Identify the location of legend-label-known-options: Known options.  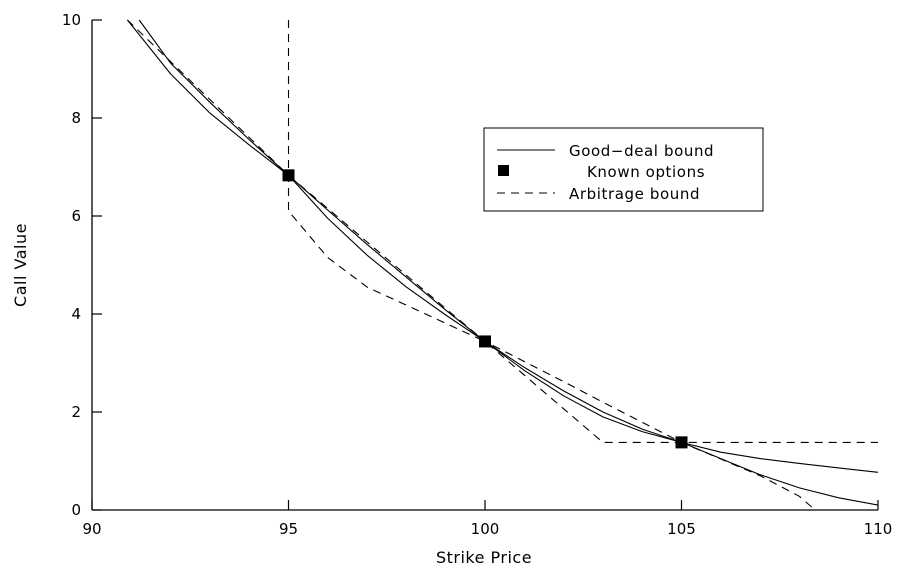
(646, 172).